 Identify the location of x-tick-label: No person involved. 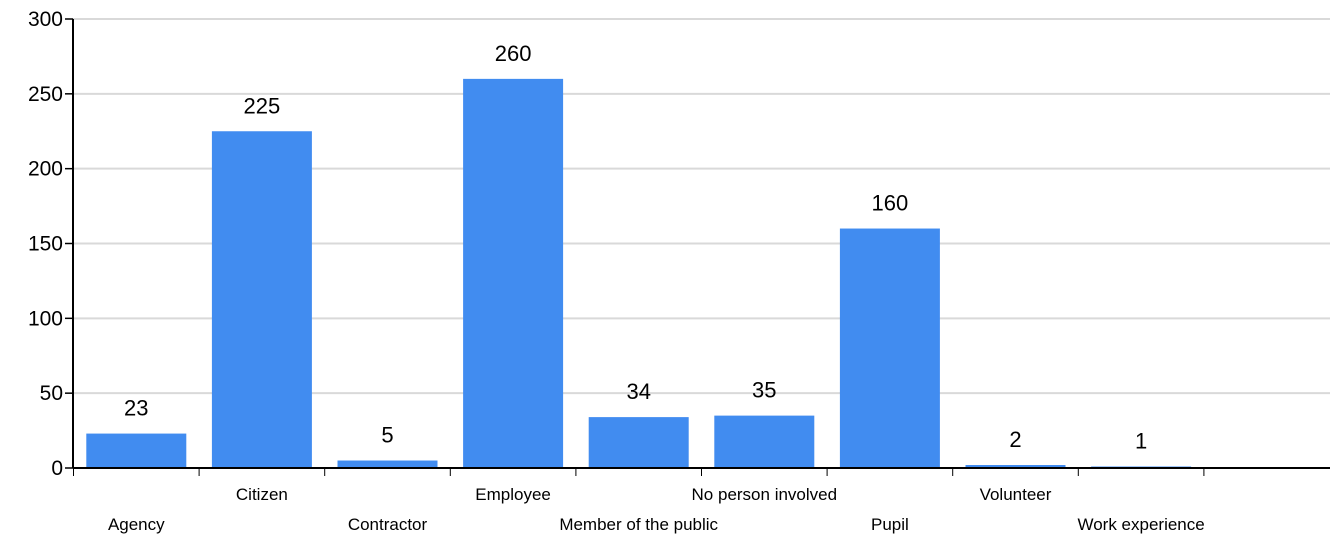
(765, 494).